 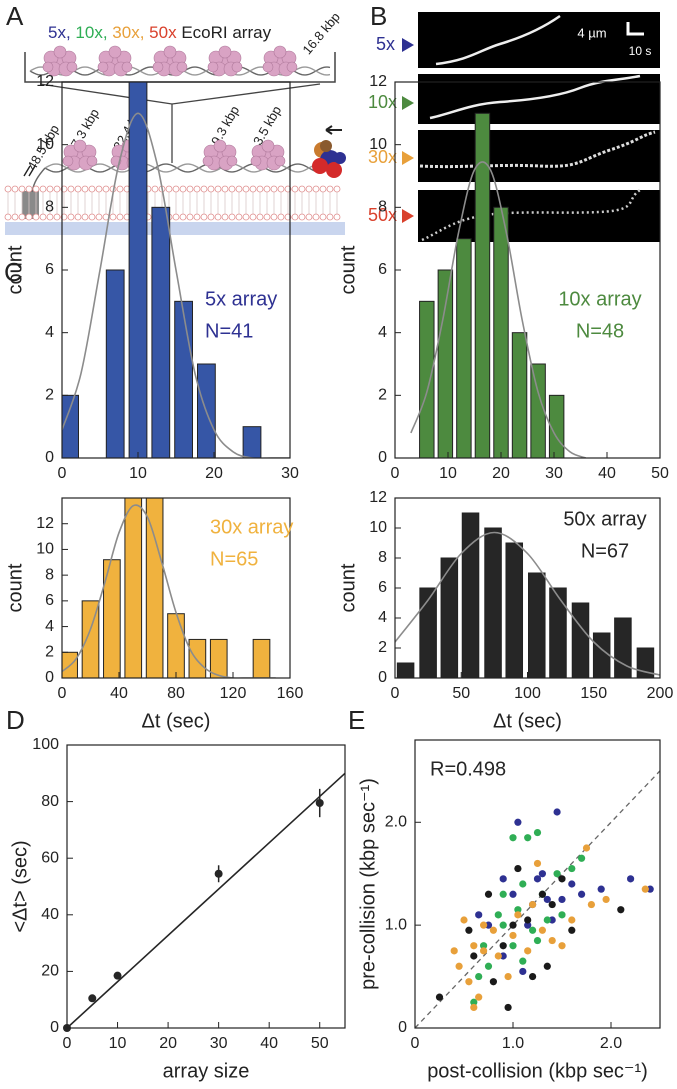 What do you see at coordinates (537, 1071) in the screenshot?
I see `x-axis-label: post-collision (kbp sec⁻¹)` at bounding box center [537, 1071].